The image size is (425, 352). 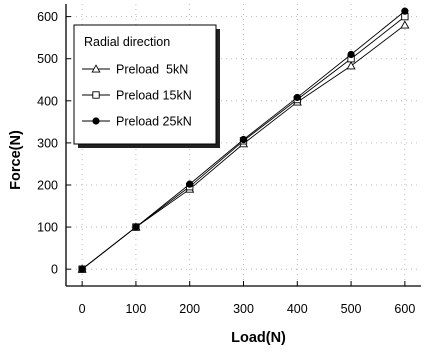 What do you see at coordinates (47, 185) in the screenshot?
I see `y-tick-label: 200` at bounding box center [47, 185].